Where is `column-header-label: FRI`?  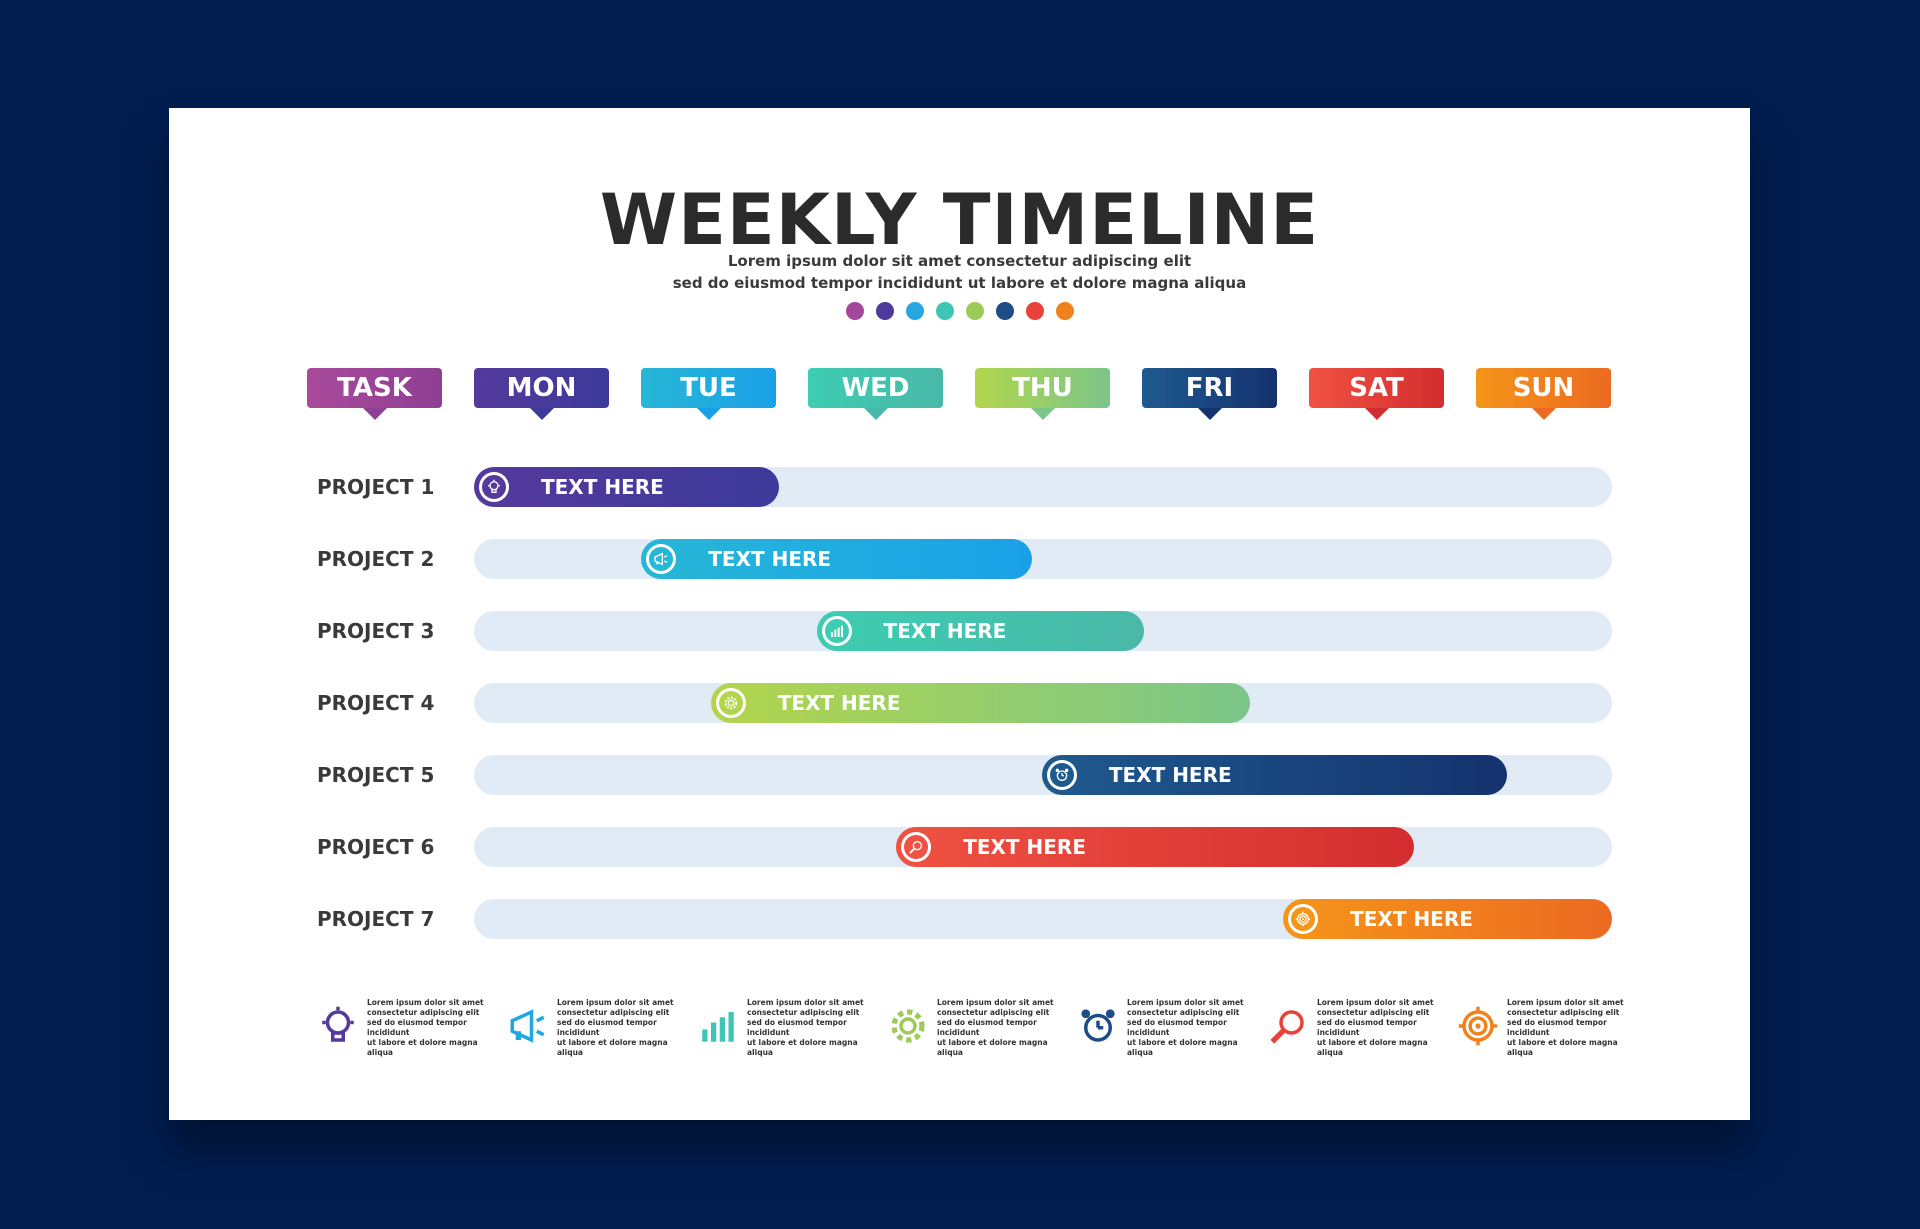
column-header-label: FRI is located at coordinates (1209, 388).